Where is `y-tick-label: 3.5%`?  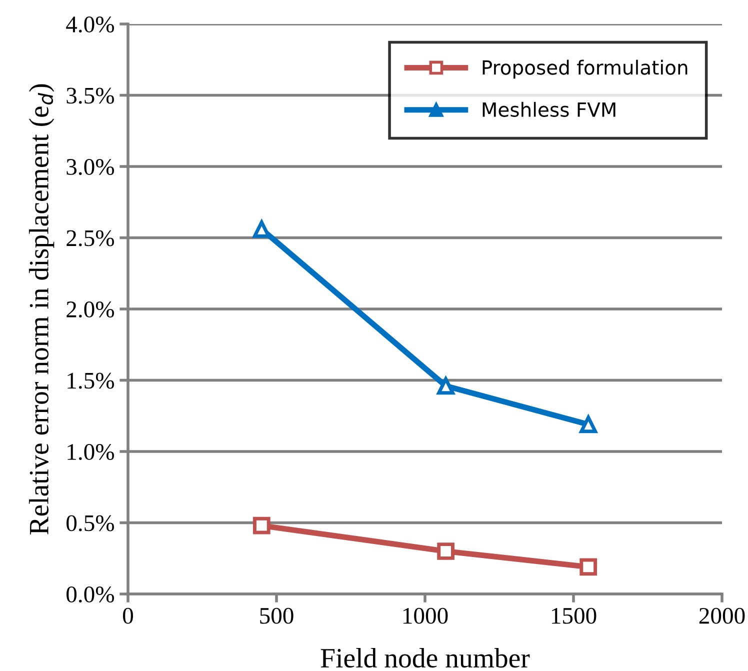
y-tick-label: 3.5% is located at coordinates (90, 96).